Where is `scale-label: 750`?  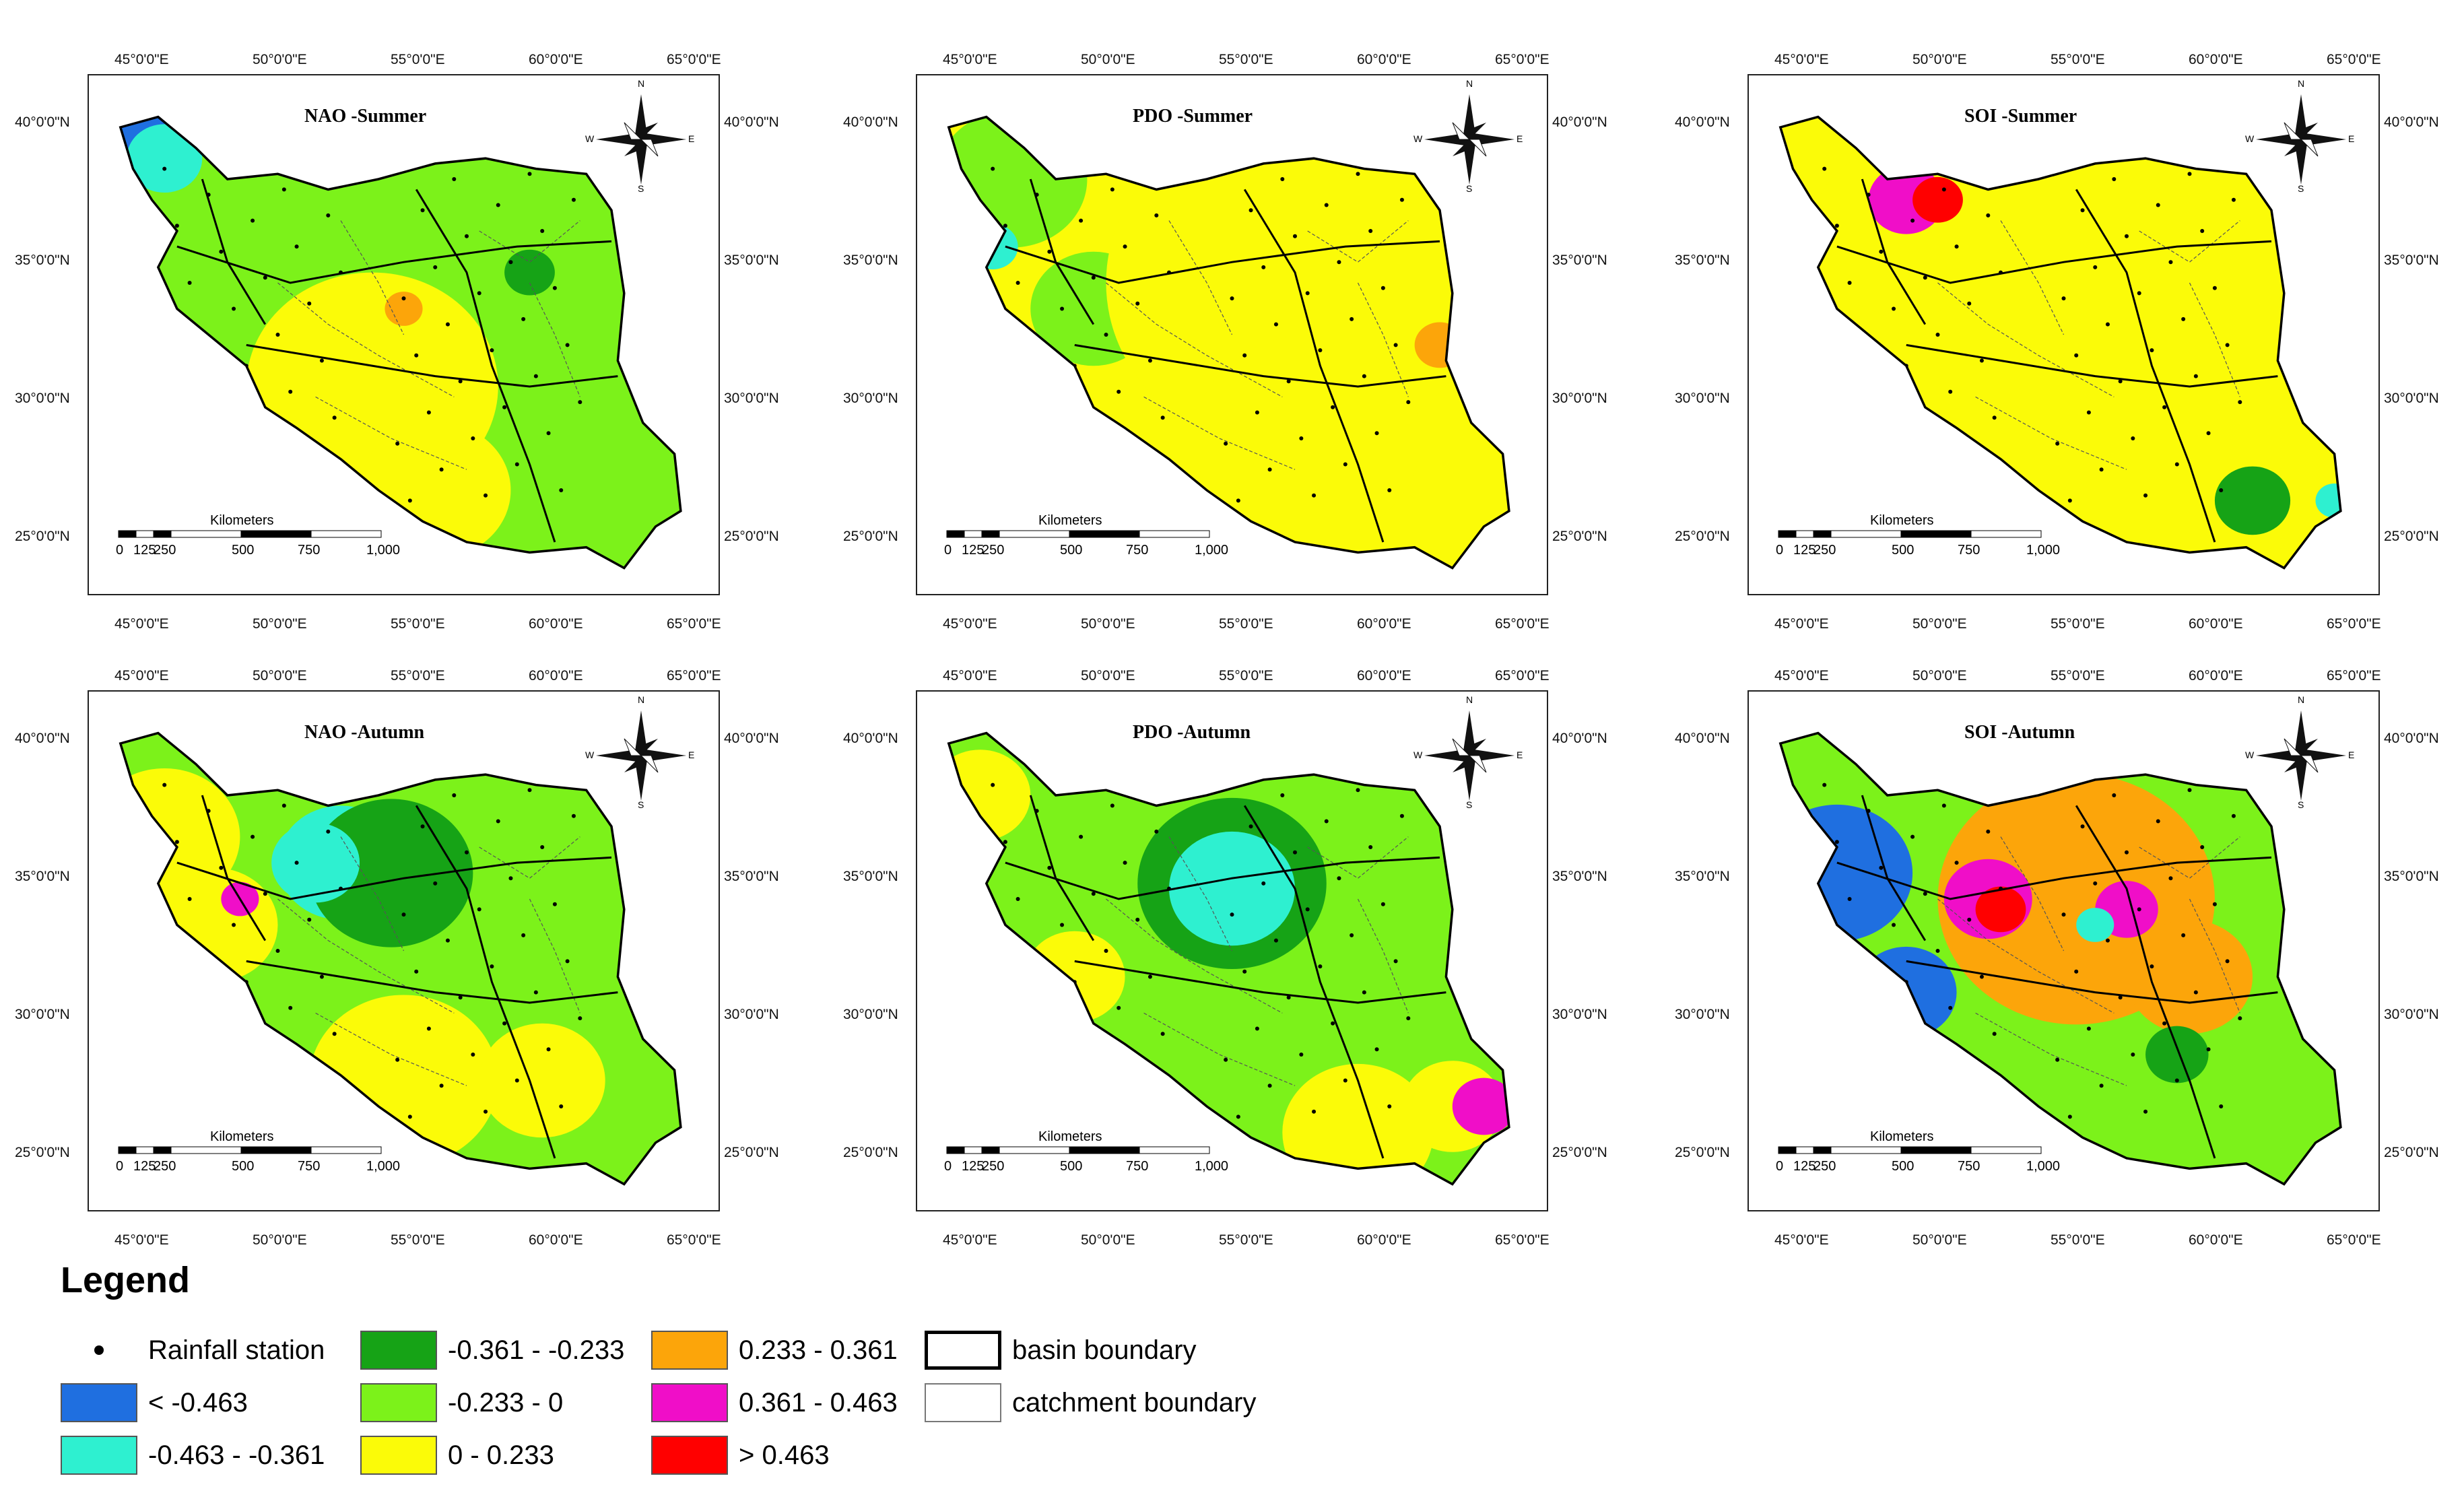 scale-label: 750 is located at coordinates (1969, 550).